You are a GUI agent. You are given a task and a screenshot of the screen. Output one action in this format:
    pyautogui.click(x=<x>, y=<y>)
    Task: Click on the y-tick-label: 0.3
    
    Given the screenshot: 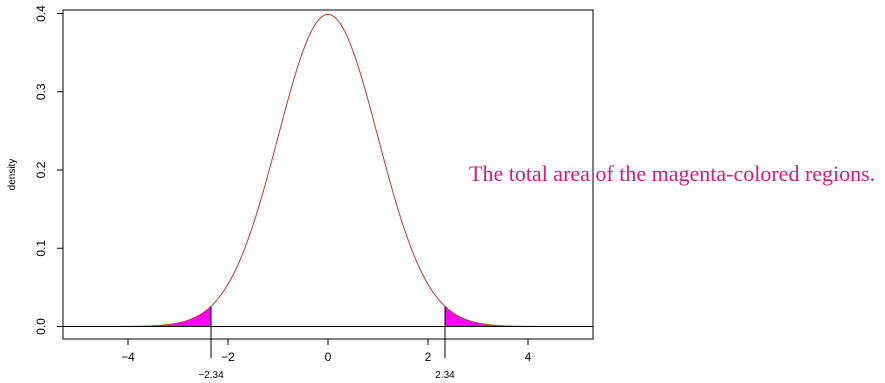 What is the action you would take?
    pyautogui.click(x=41, y=91)
    